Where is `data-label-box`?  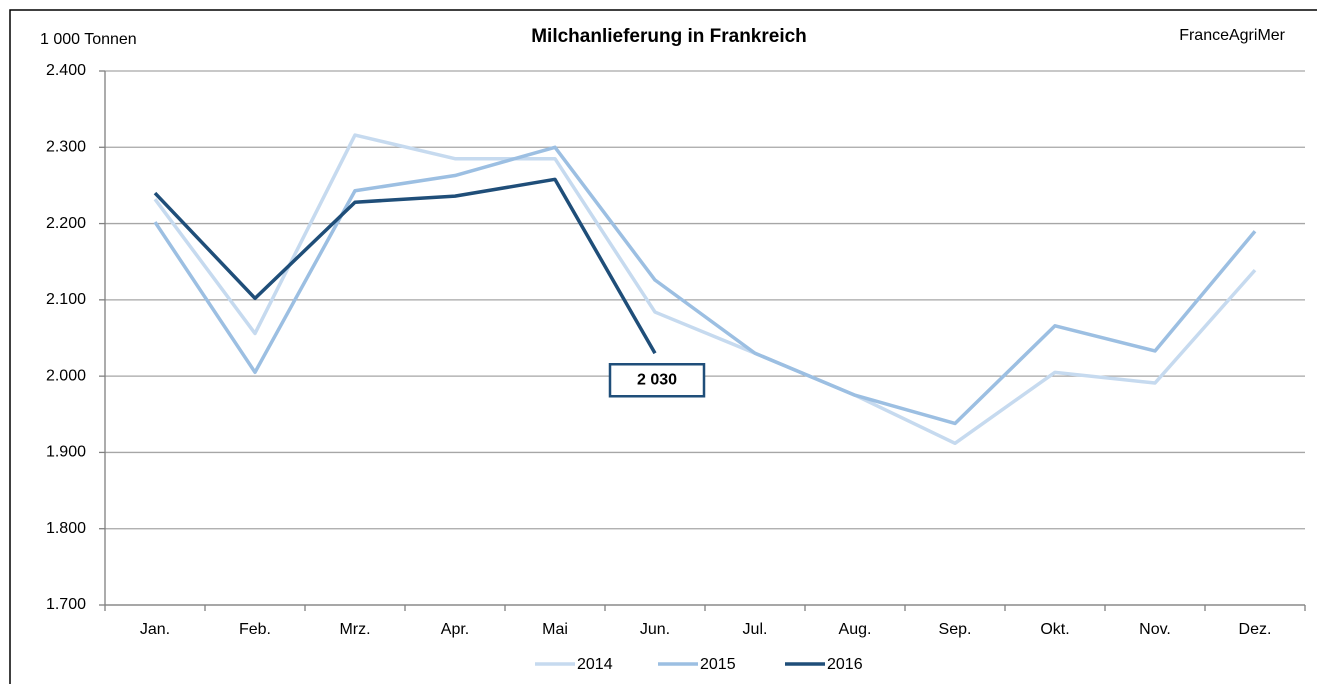 data-label-box is located at coordinates (657, 380).